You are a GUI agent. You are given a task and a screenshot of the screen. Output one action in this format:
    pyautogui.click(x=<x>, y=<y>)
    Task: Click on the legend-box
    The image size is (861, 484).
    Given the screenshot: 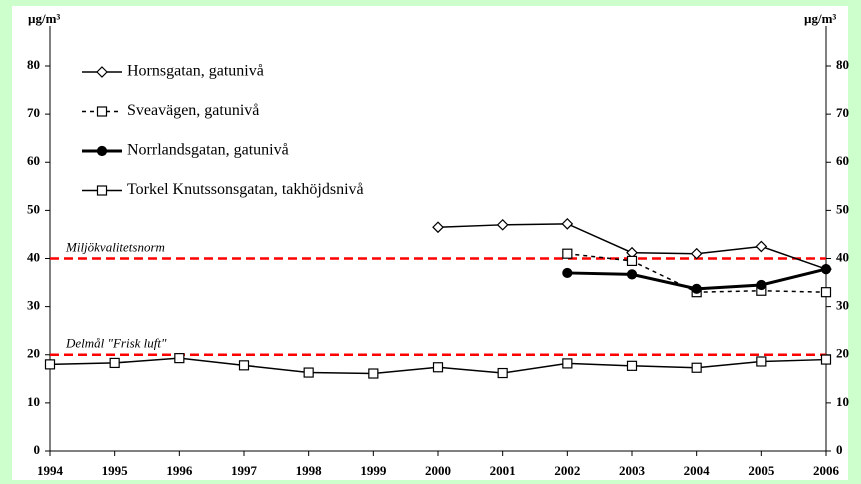 What is the action you would take?
    pyautogui.click(x=266, y=130)
    